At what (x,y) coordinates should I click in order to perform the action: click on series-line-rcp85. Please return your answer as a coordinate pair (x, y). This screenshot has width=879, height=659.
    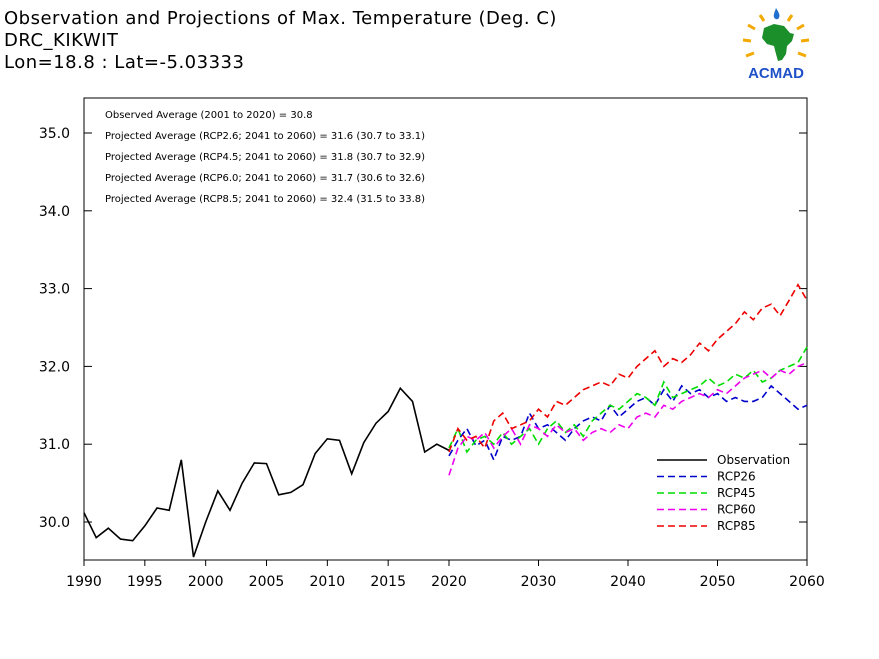
    Looking at the image, I should click on (628, 368).